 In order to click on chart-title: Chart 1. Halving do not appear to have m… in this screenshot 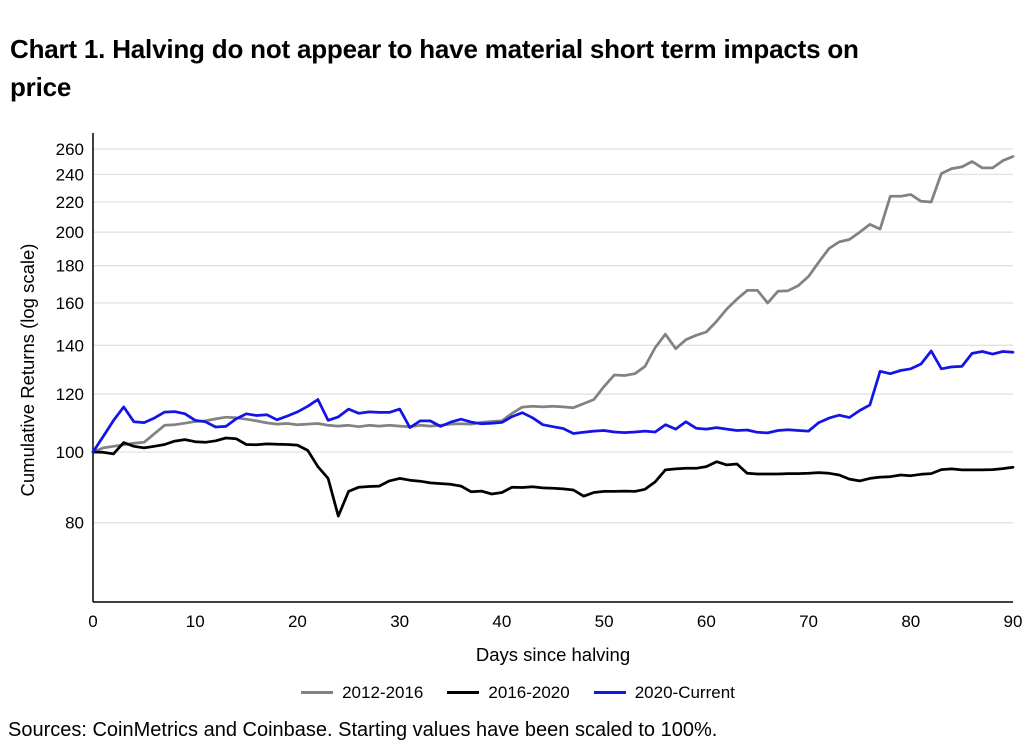, I will do `click(518, 64)`.